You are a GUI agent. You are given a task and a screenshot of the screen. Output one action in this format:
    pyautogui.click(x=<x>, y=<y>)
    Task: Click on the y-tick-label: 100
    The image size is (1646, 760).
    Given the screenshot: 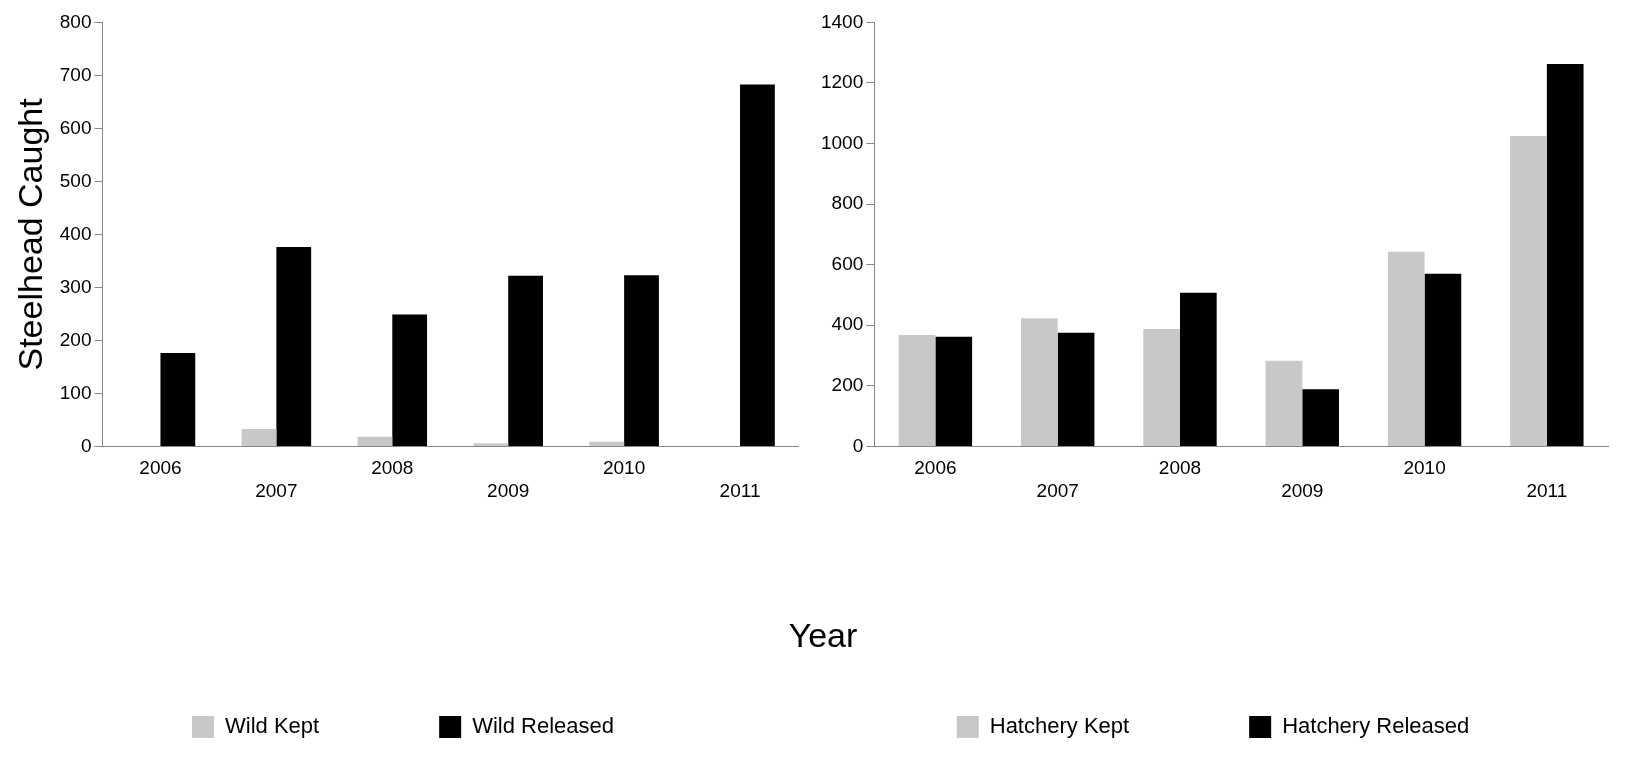 What is the action you would take?
    pyautogui.click(x=75, y=392)
    